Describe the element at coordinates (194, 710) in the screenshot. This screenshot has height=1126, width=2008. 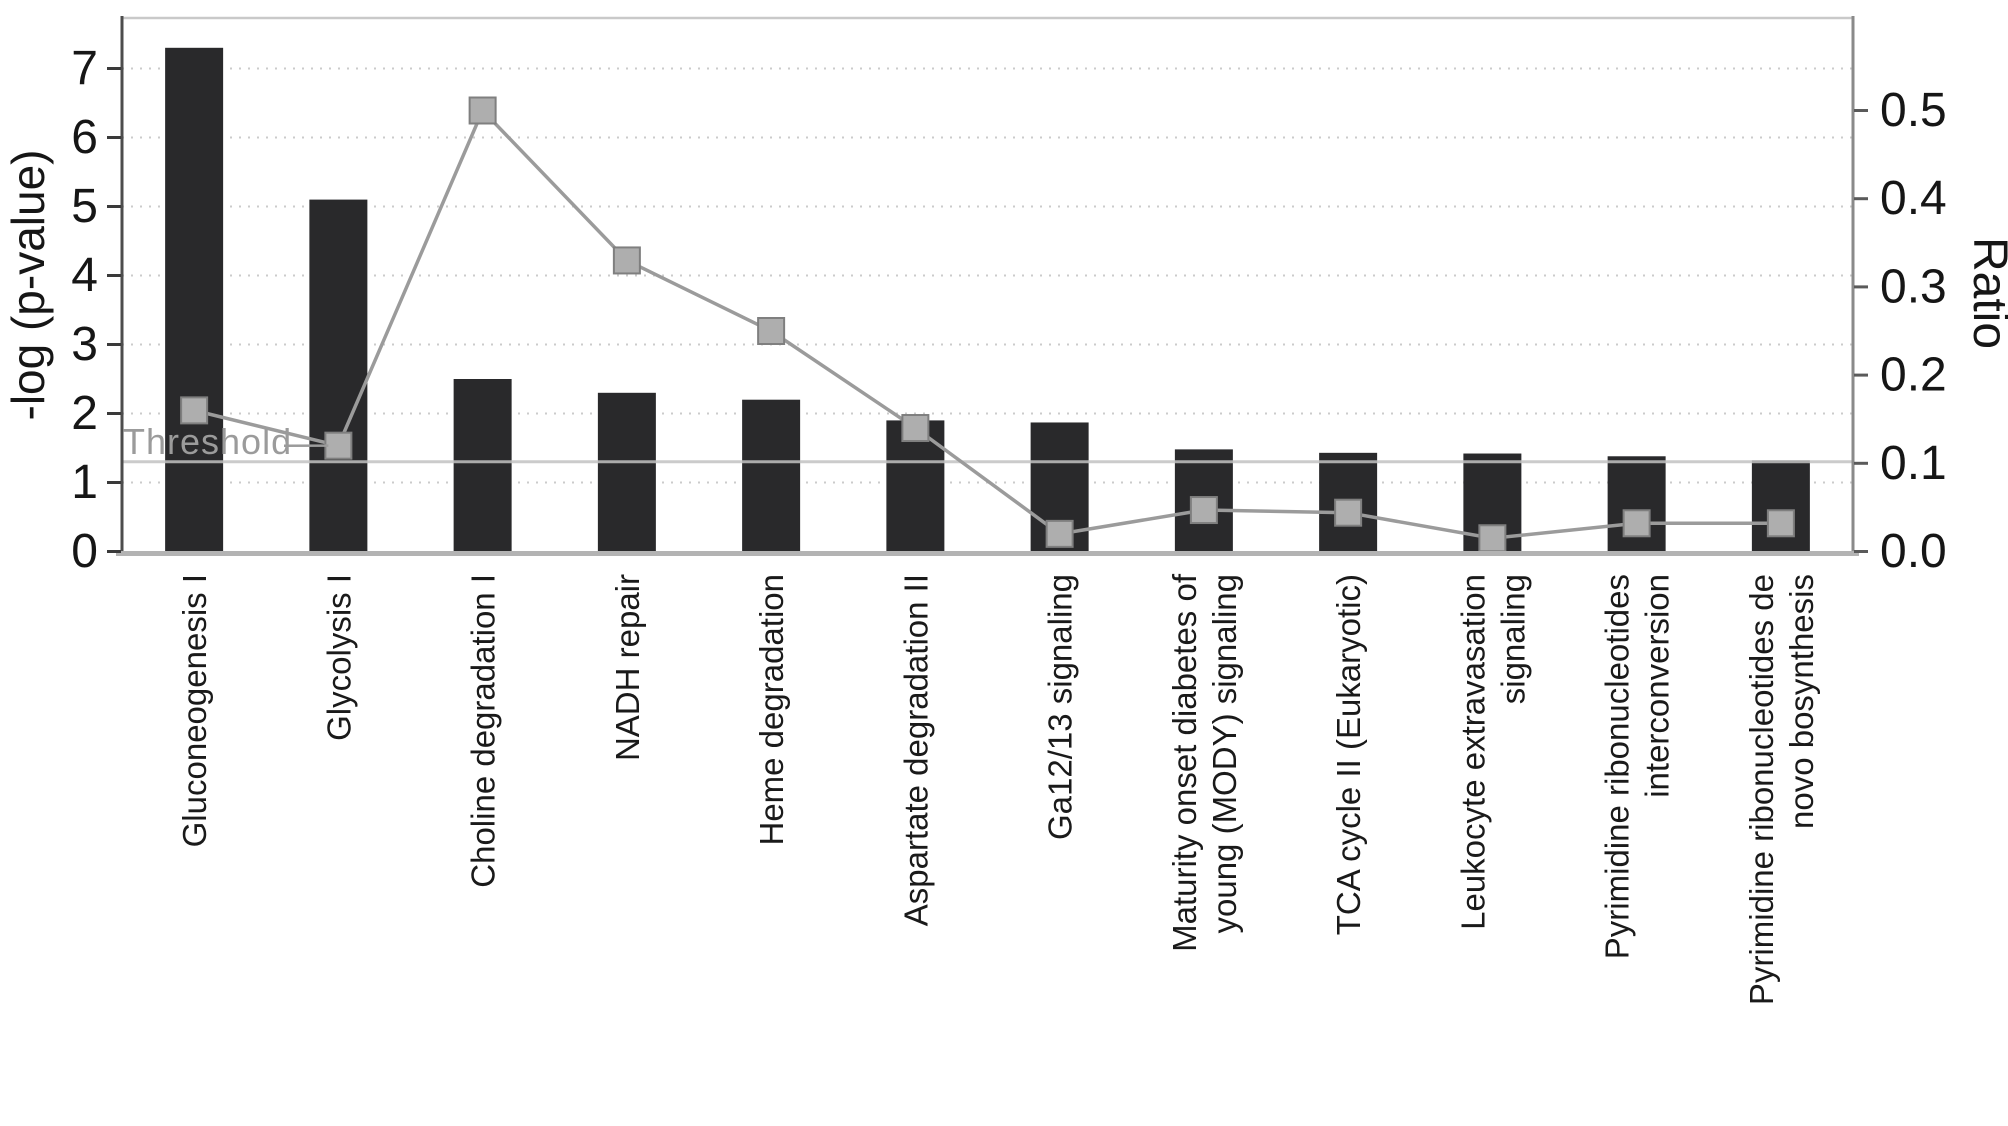
I see `x-category-label: Gluconeogenesis I` at that location.